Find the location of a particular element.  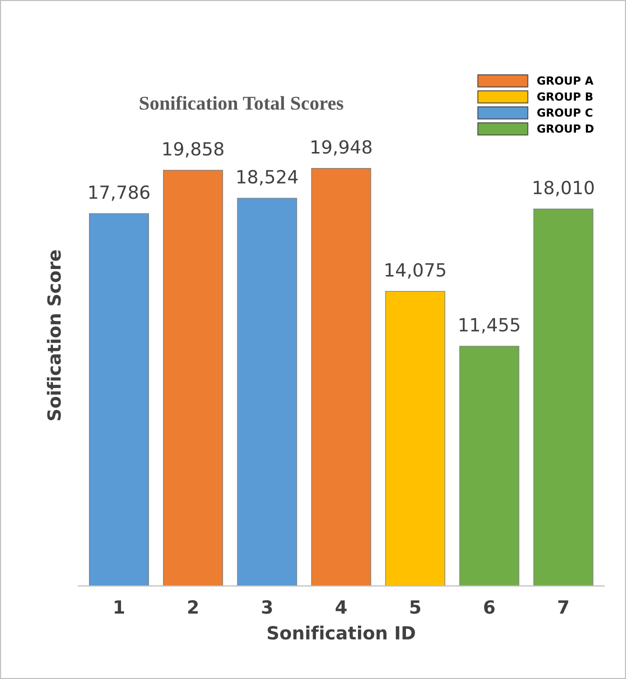

data-label: 19,858 is located at coordinates (193, 150).